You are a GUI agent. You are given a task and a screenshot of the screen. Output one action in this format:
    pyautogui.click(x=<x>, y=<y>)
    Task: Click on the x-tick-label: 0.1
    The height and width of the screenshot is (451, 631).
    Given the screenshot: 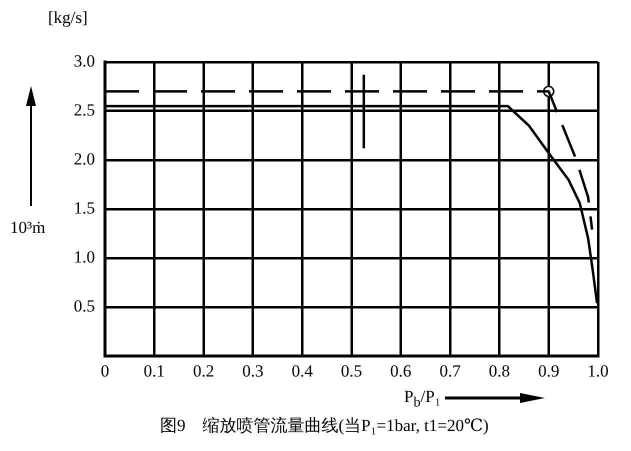 What is the action you would take?
    pyautogui.click(x=154, y=371)
    